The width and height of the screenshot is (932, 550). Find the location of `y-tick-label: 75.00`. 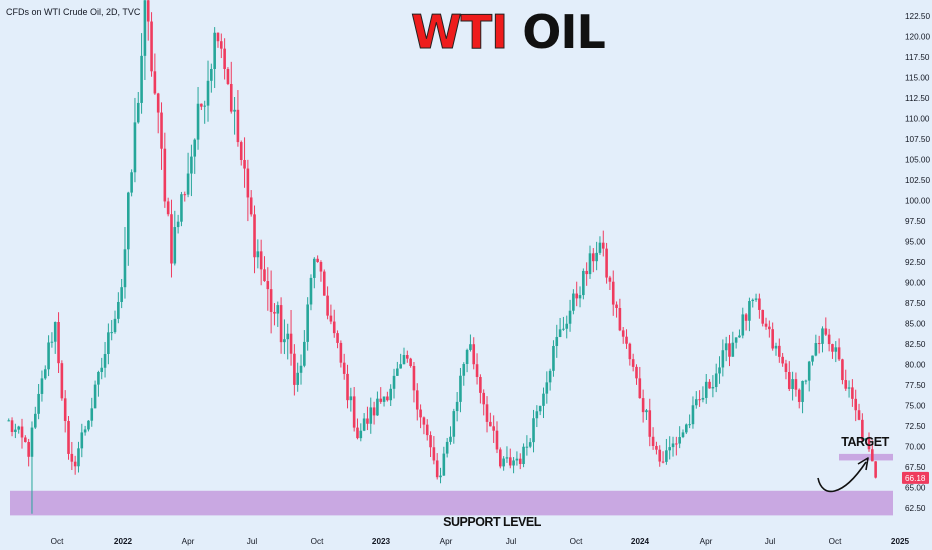

y-tick-label: 75.00 is located at coordinates (915, 406).